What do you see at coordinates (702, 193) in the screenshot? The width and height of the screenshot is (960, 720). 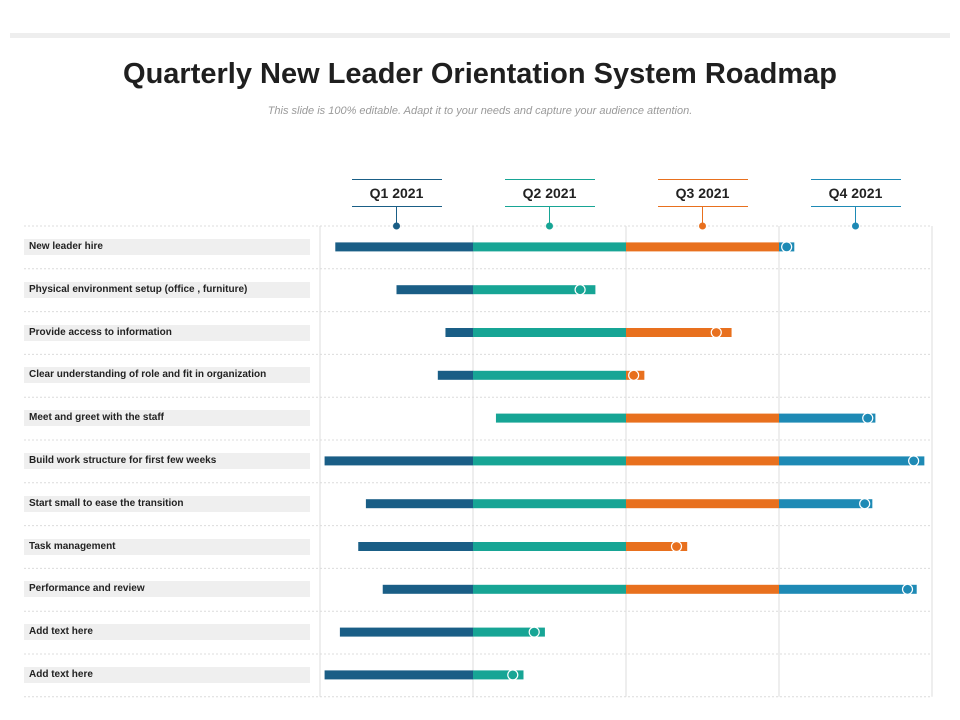 I see `quarter-label: Q3 2021` at bounding box center [702, 193].